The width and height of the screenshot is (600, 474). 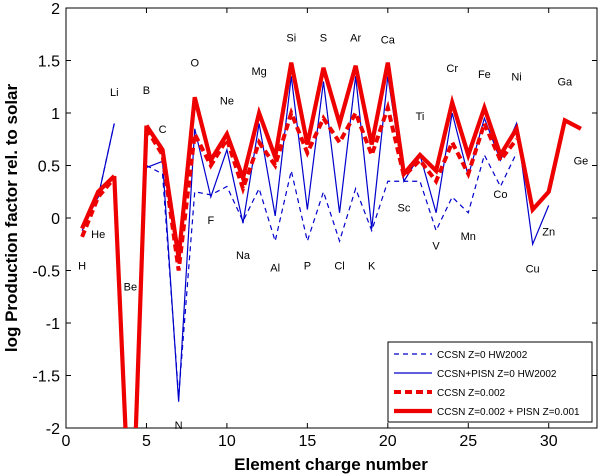 What do you see at coordinates (403, 209) in the screenshot?
I see `element-label: Sc` at bounding box center [403, 209].